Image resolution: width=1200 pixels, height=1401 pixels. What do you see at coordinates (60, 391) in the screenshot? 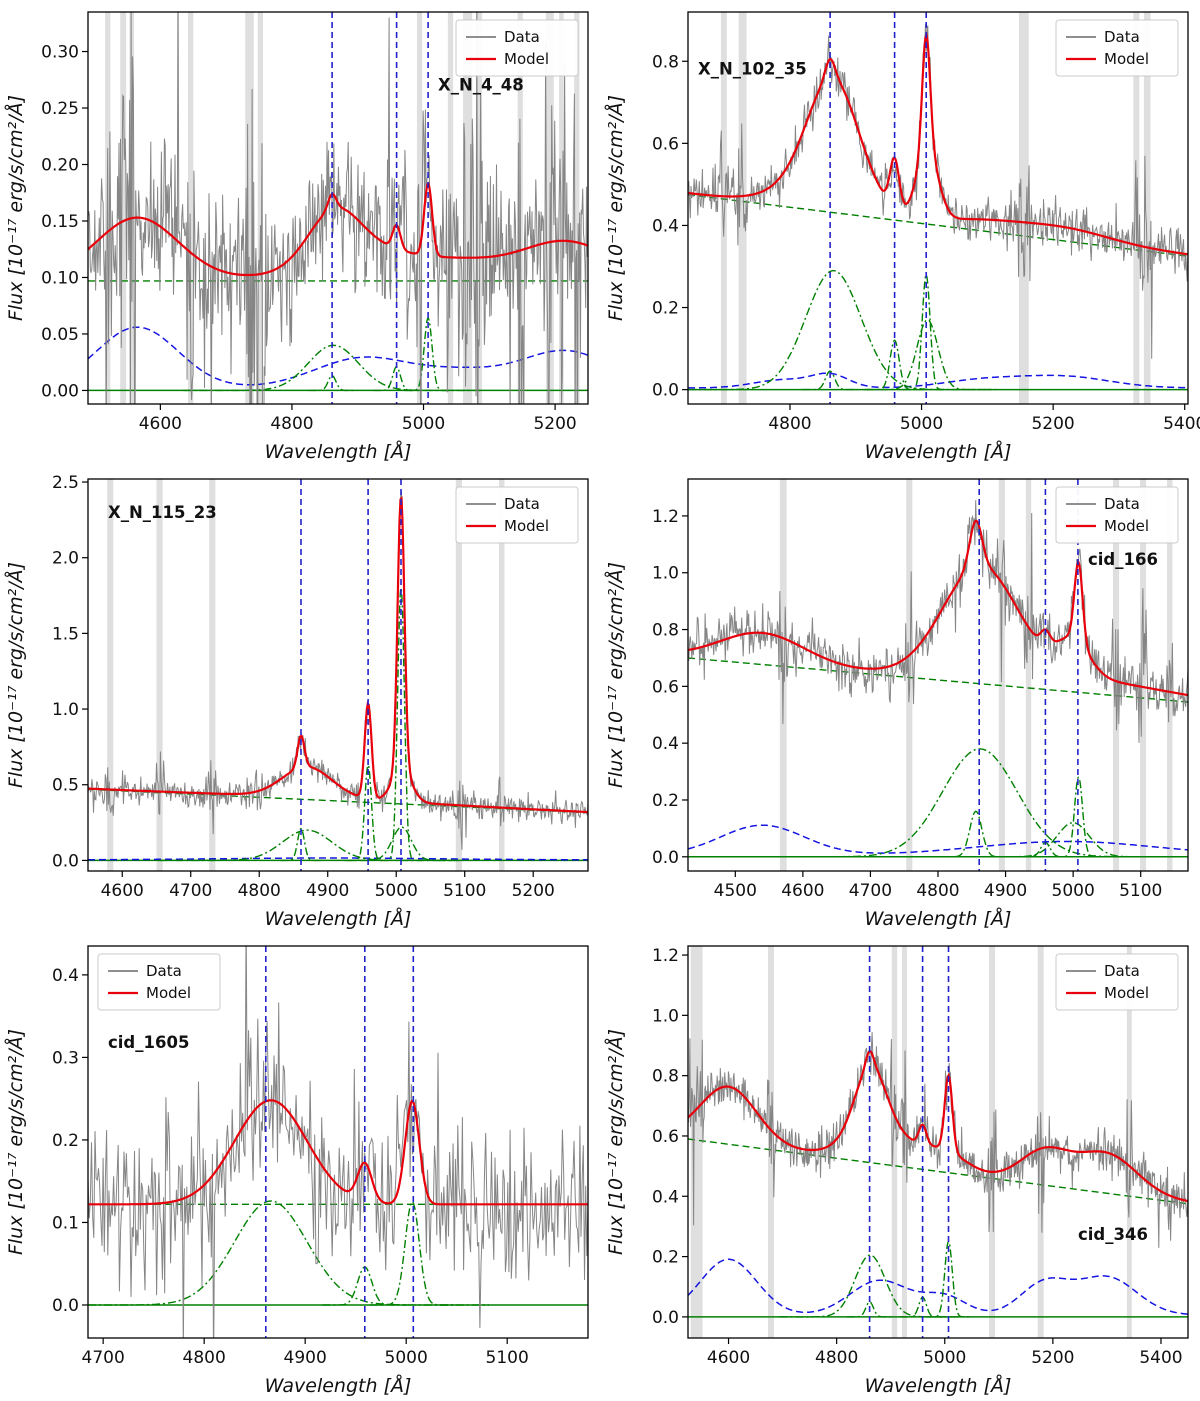
I see `y-tick-label: 0.00` at bounding box center [60, 391].